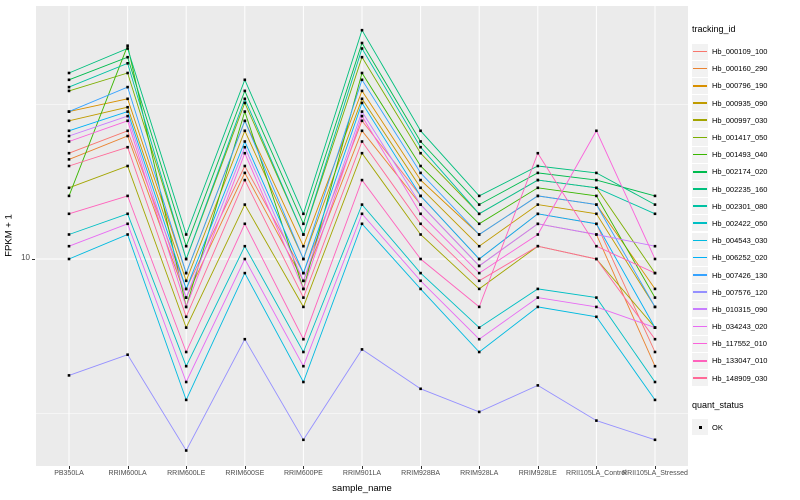  I want to click on legend-item: Hb_002174_020, so click(745, 171).